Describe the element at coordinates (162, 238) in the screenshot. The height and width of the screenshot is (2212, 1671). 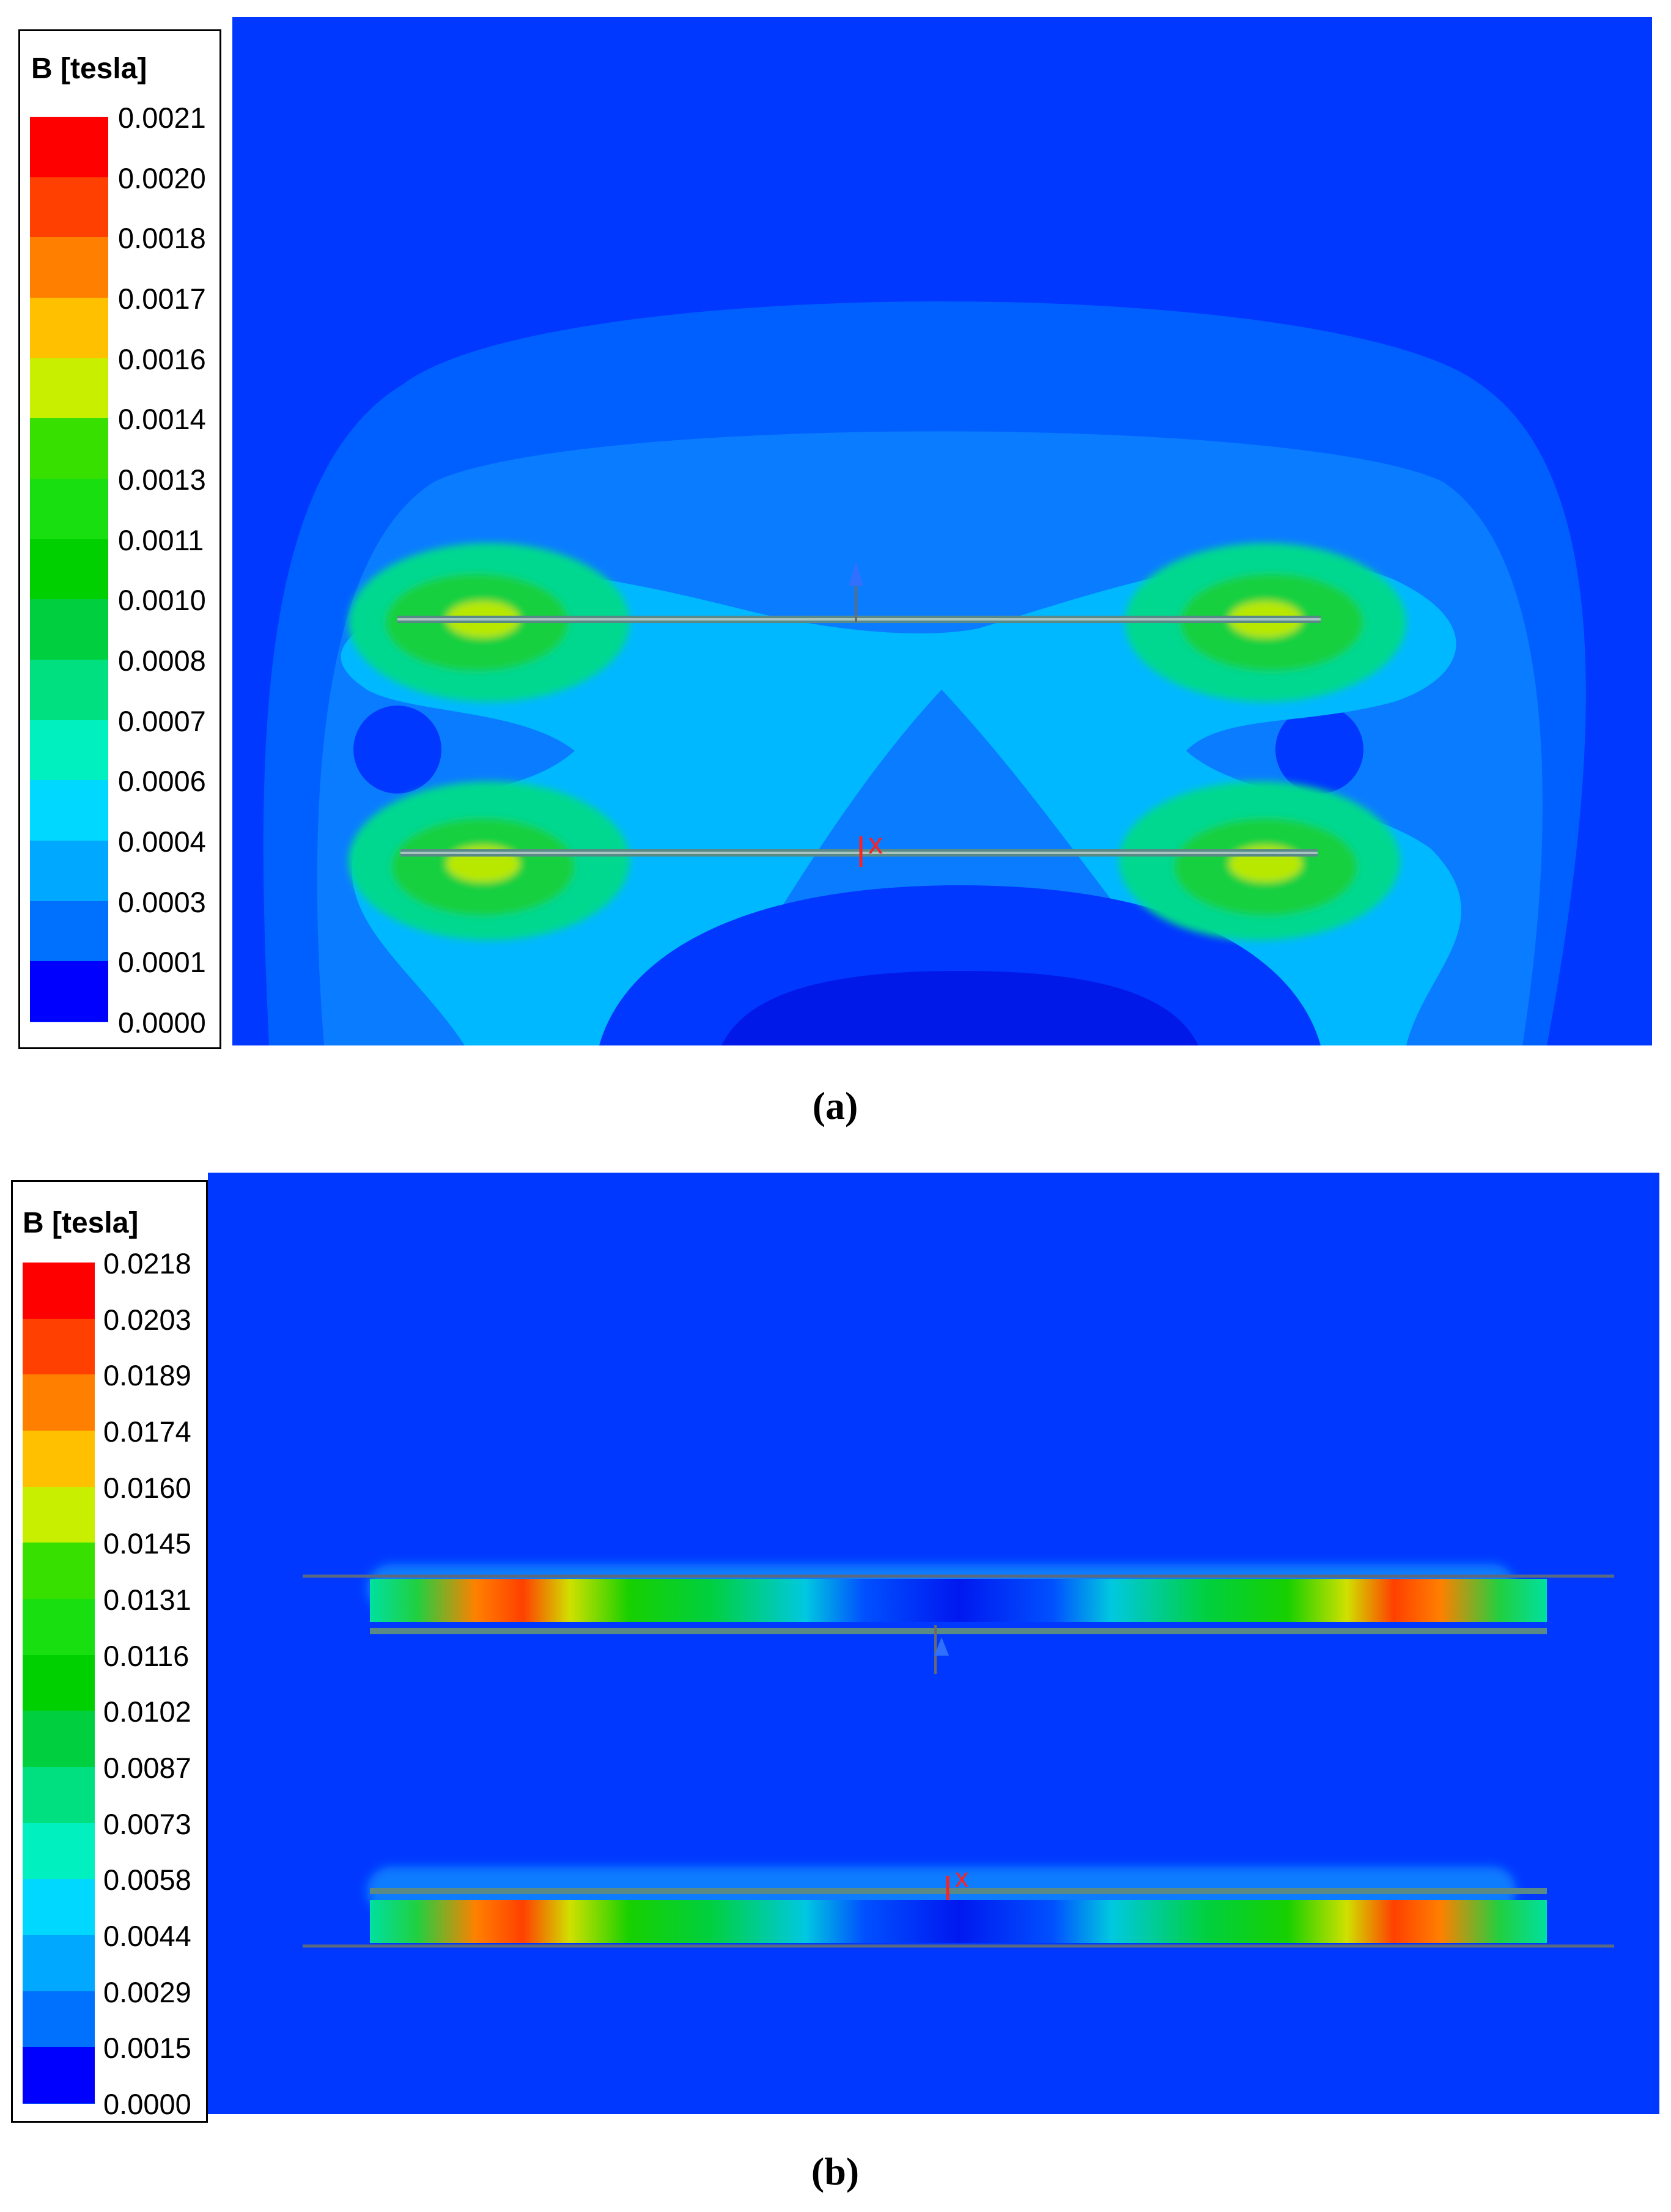
I see `scale-tick-label: 0.0018` at that location.